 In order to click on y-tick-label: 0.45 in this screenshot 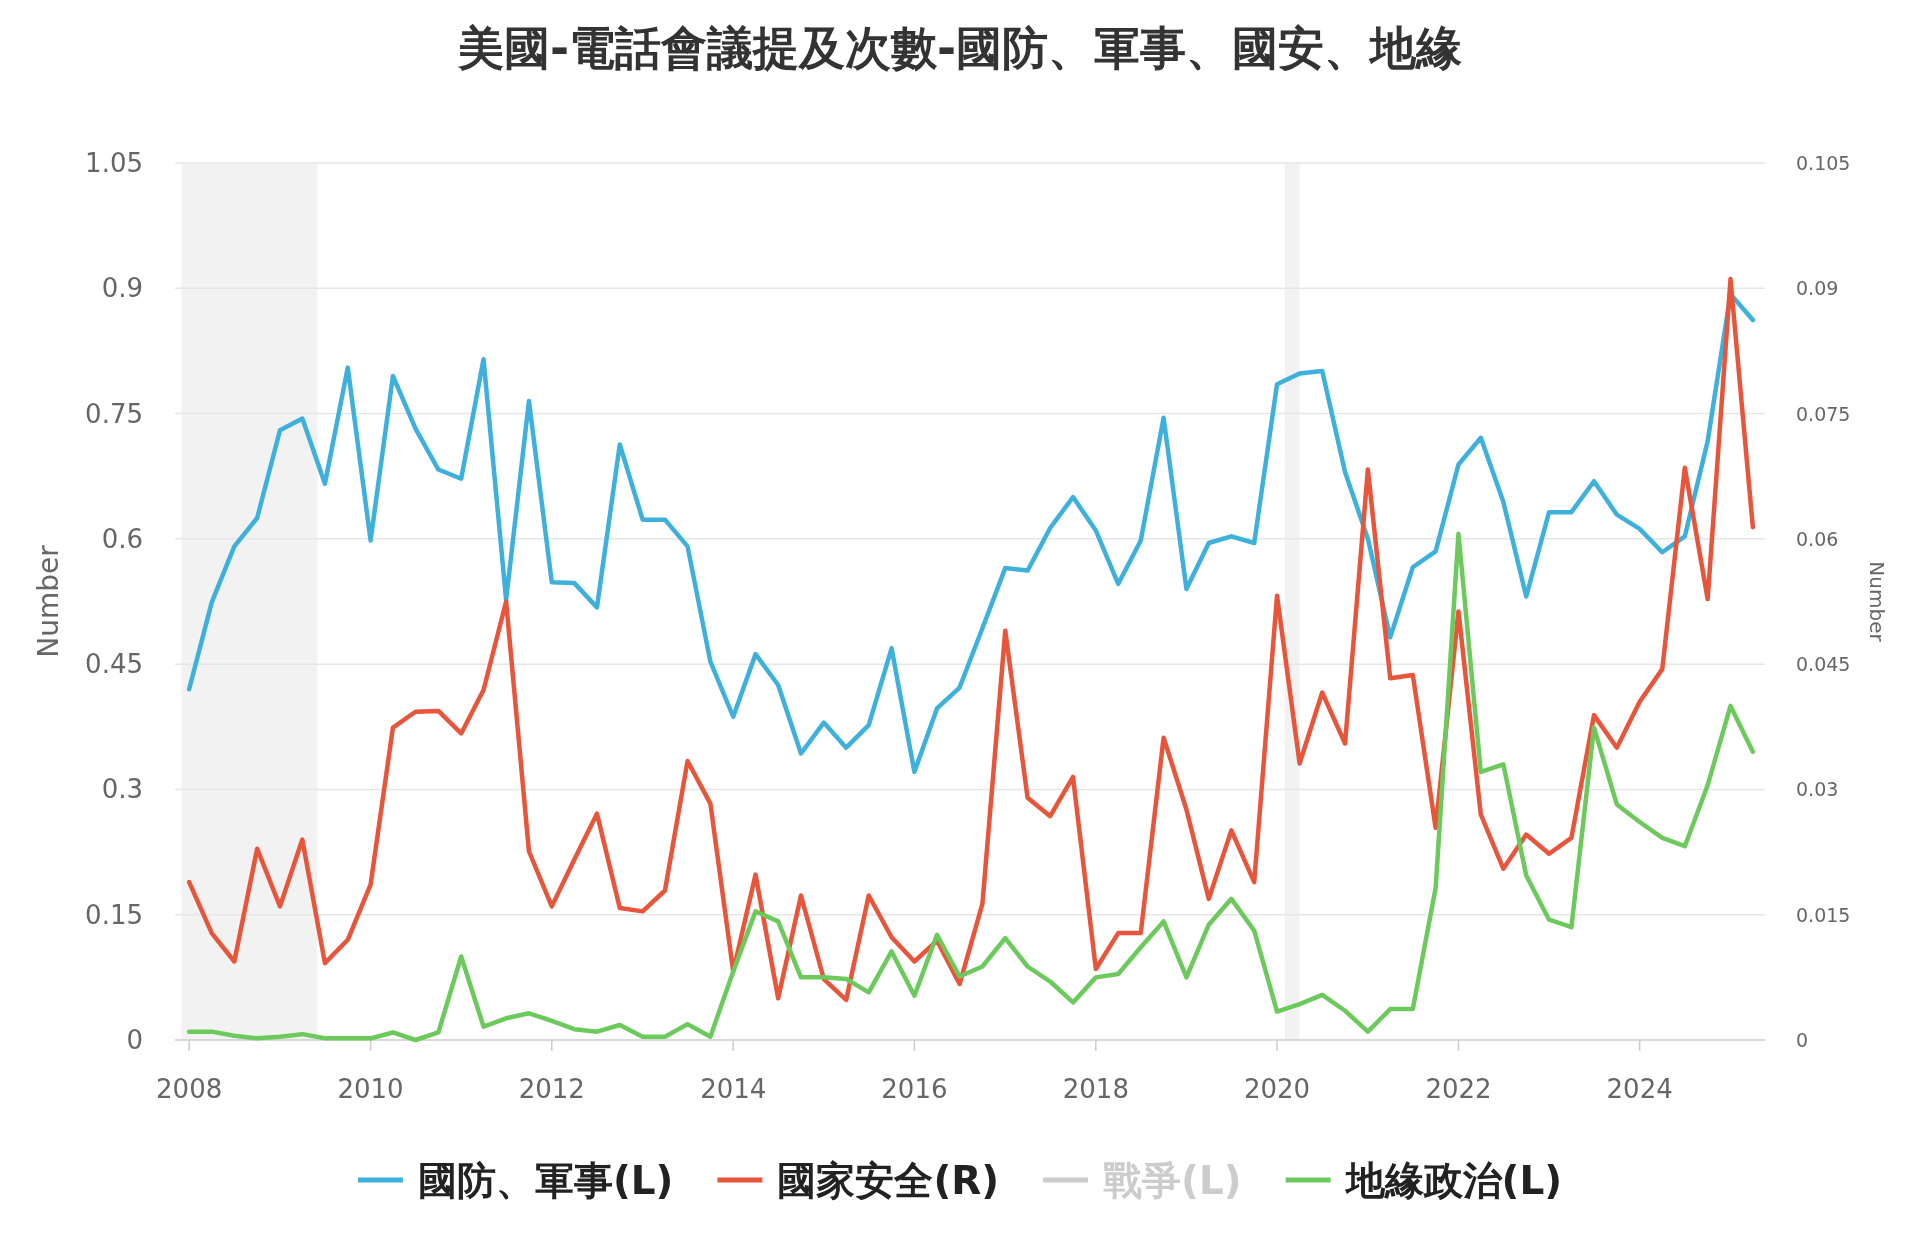, I will do `click(114, 664)`.